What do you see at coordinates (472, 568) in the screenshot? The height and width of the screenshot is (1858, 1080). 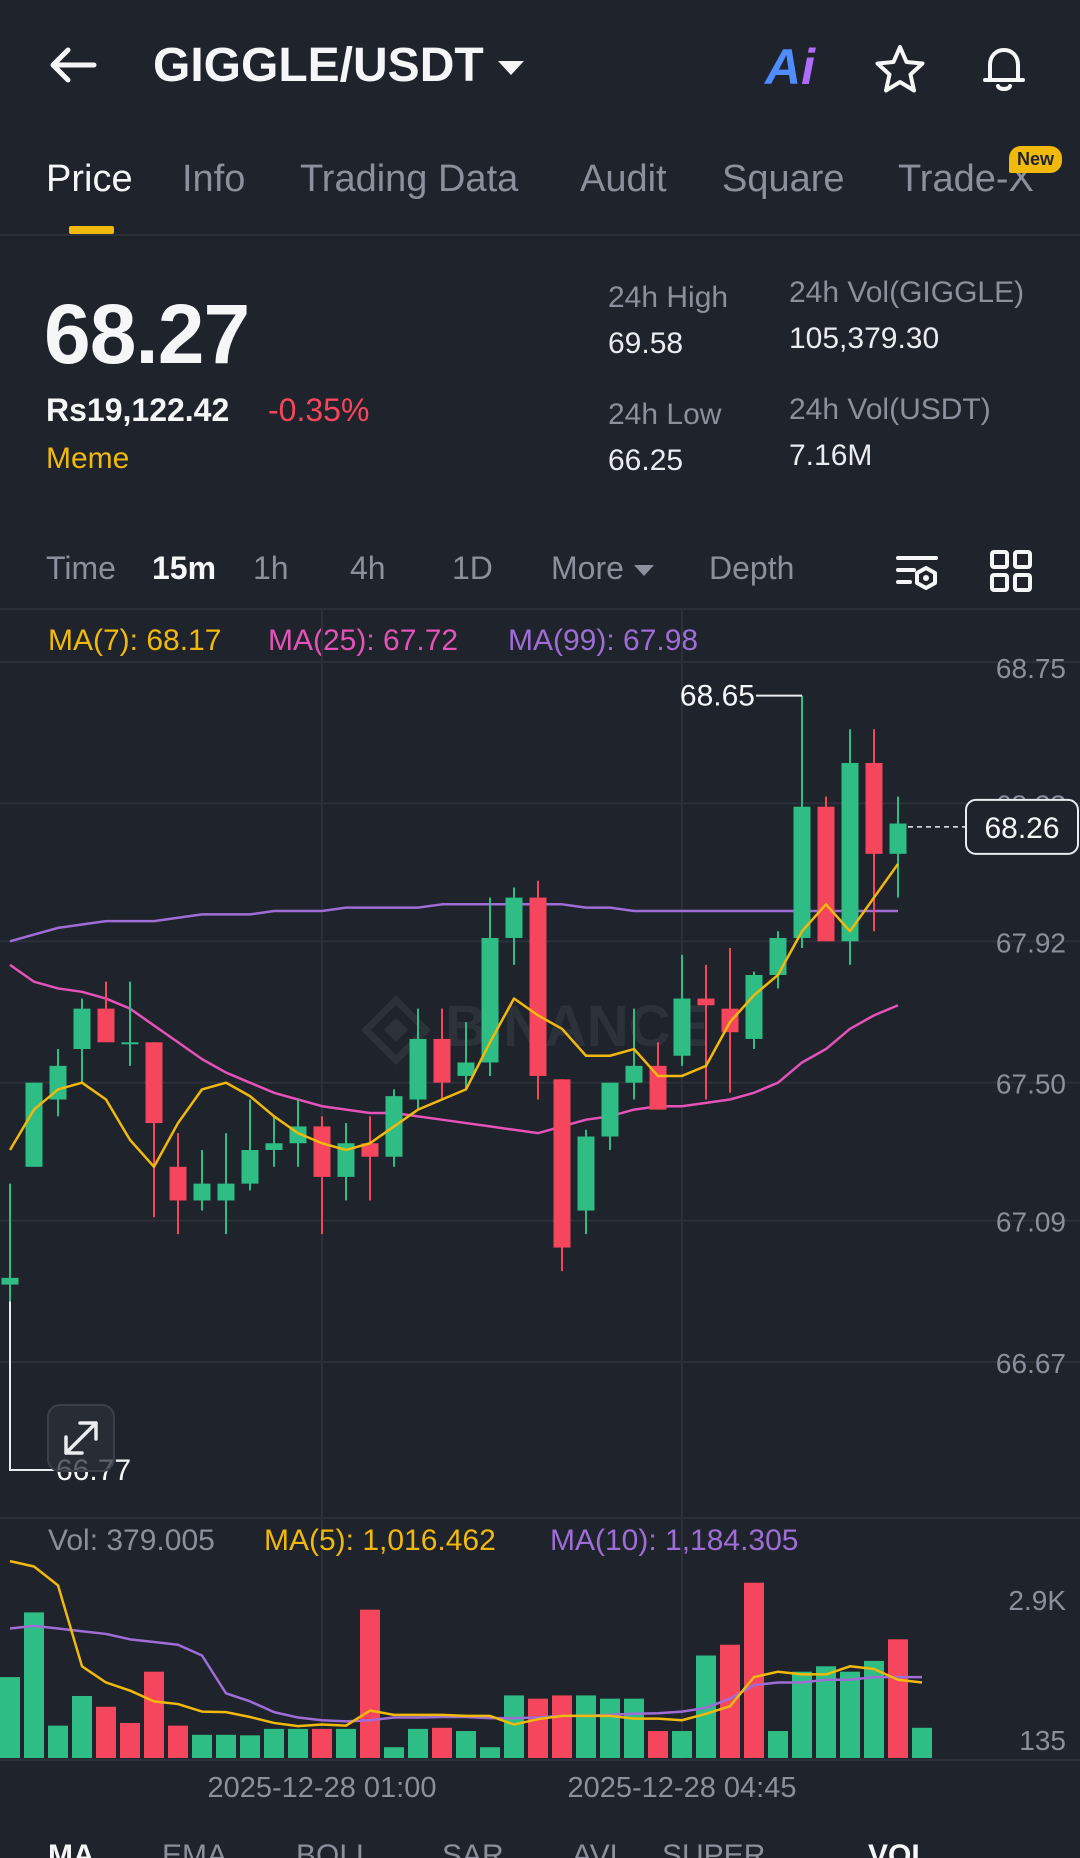 I see `interval-1d: 1D` at bounding box center [472, 568].